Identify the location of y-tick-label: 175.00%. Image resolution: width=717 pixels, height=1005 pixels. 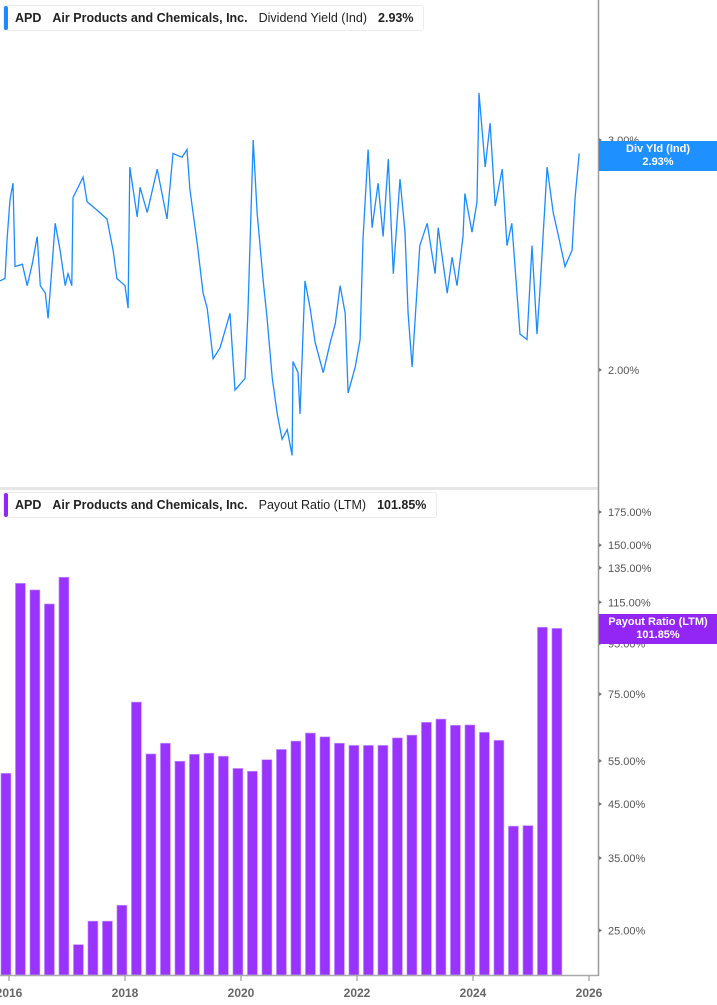
(630, 513).